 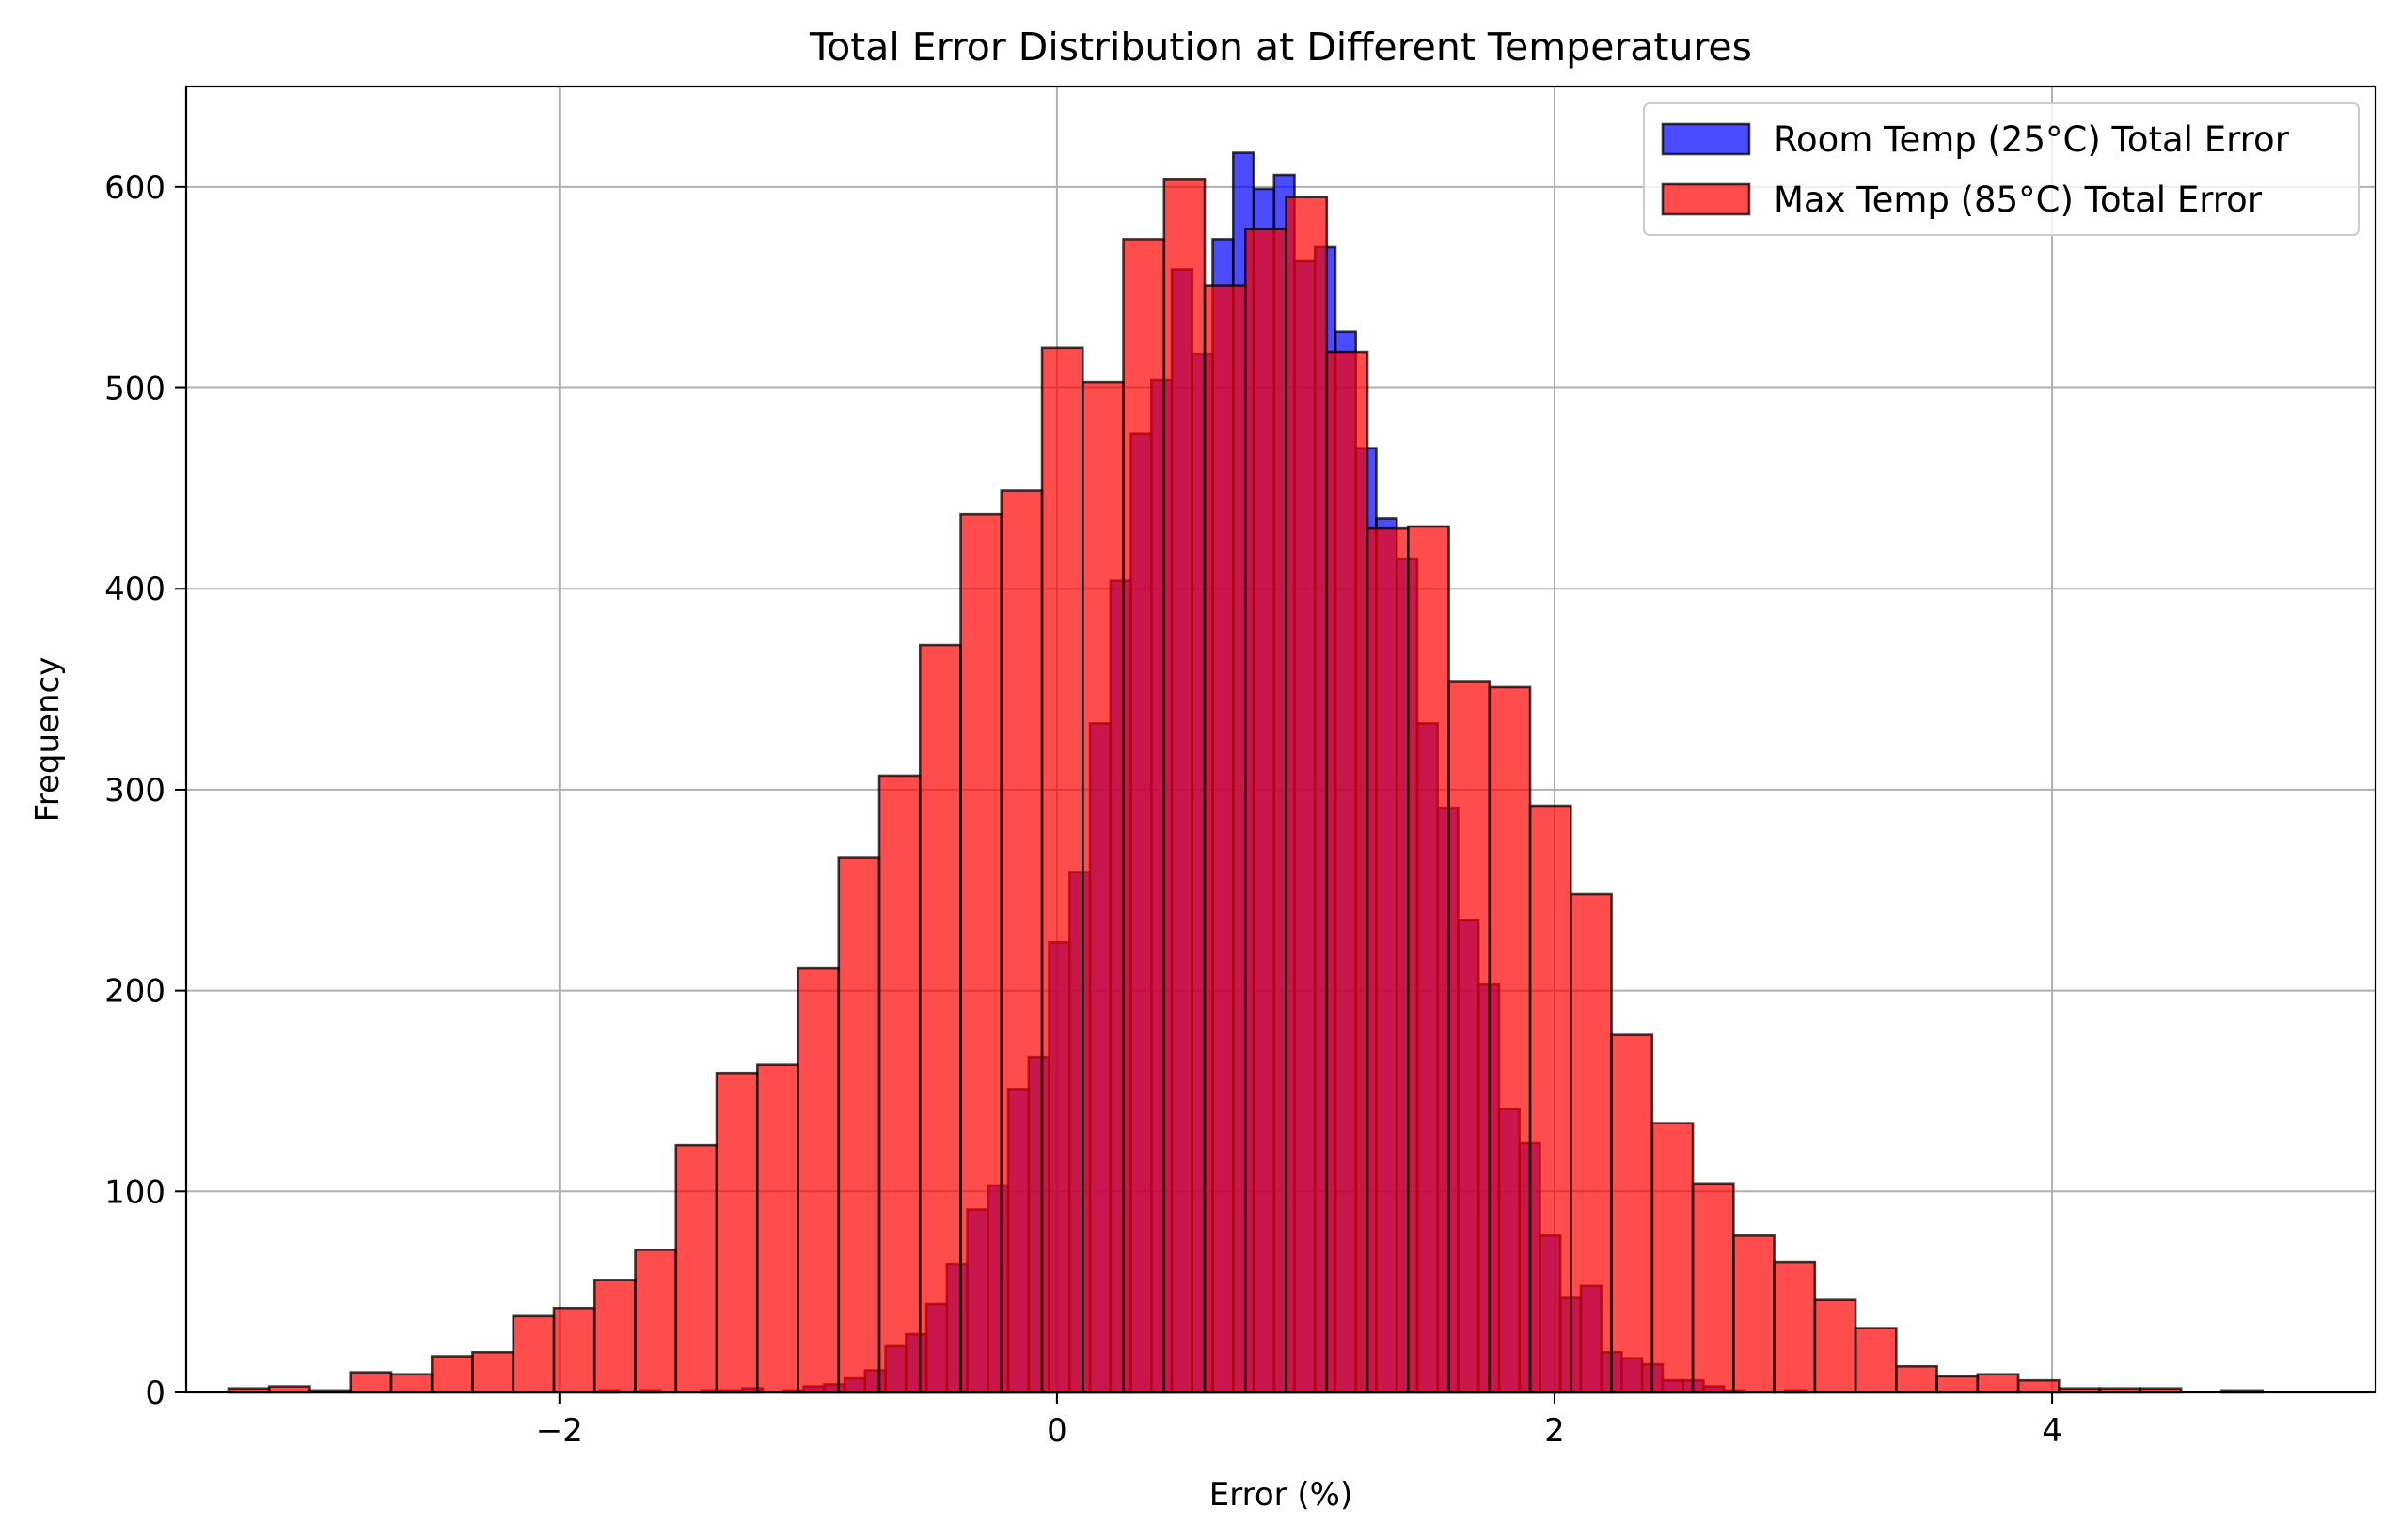 What do you see at coordinates (135, 389) in the screenshot?
I see `y-tick-label-5: 500` at bounding box center [135, 389].